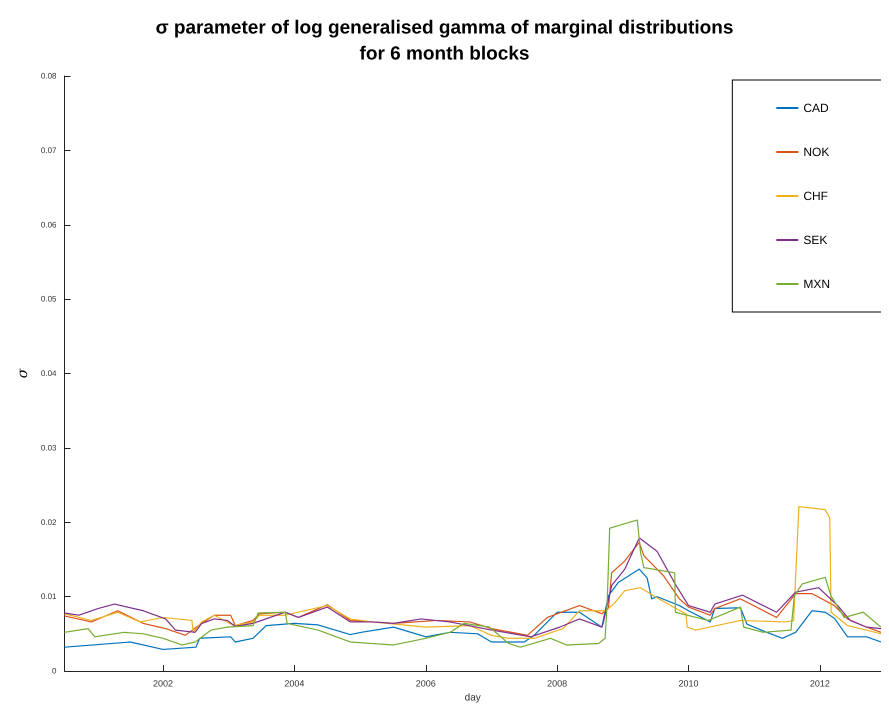 Image resolution: width=889 pixels, height=710 pixels. What do you see at coordinates (23, 373) in the screenshot?
I see `y-axis-title: σ` at bounding box center [23, 373].